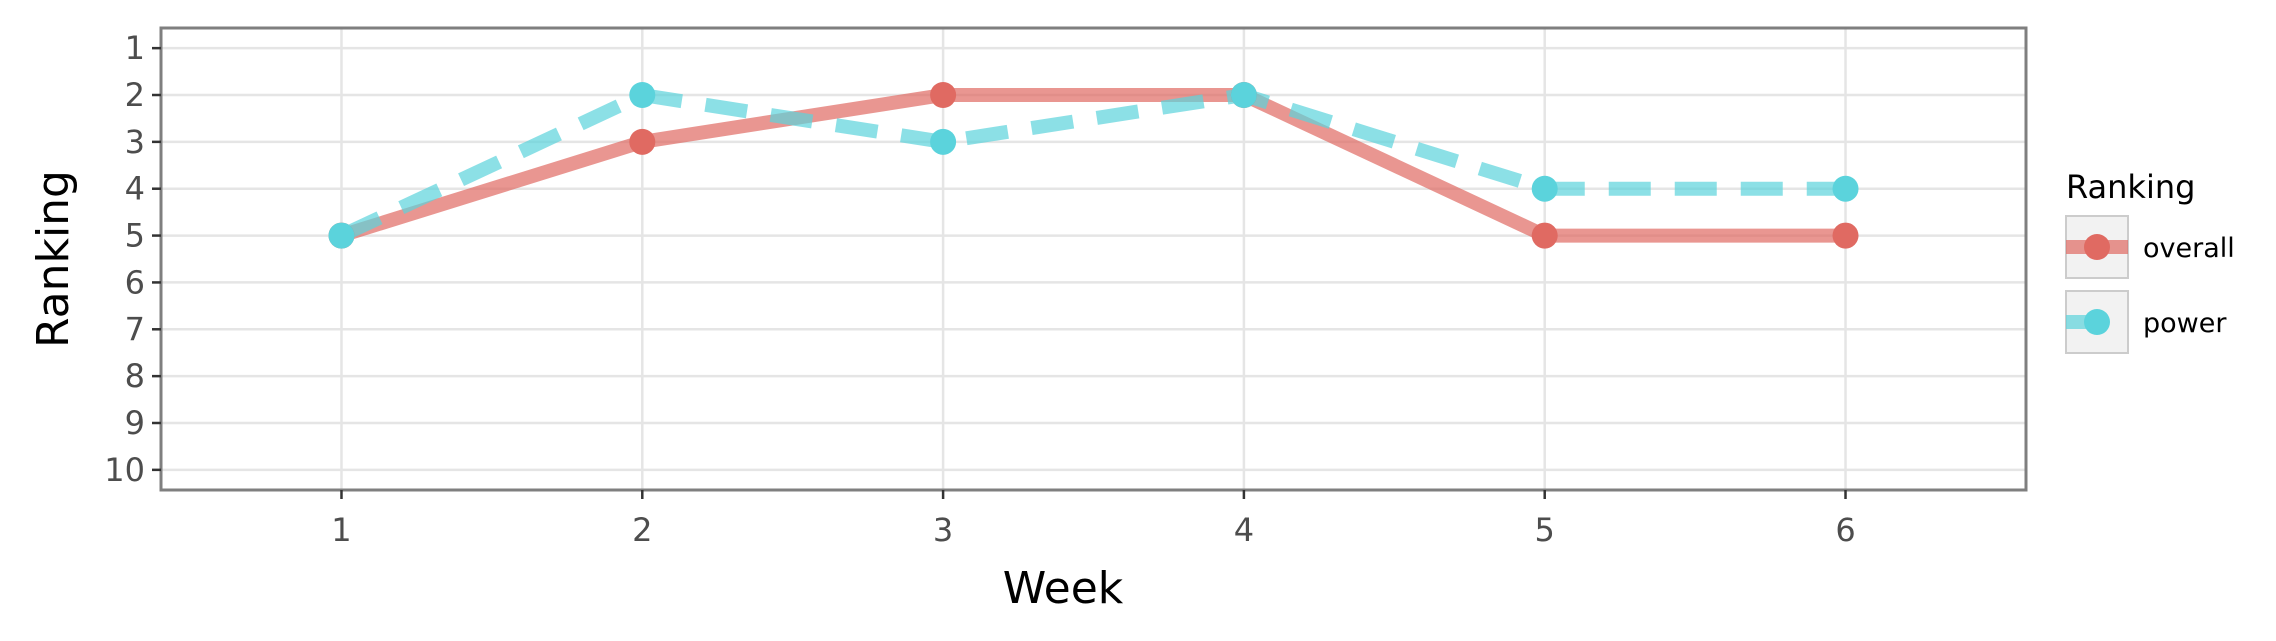  I want to click on y-tick-label: 1, so click(135, 48).